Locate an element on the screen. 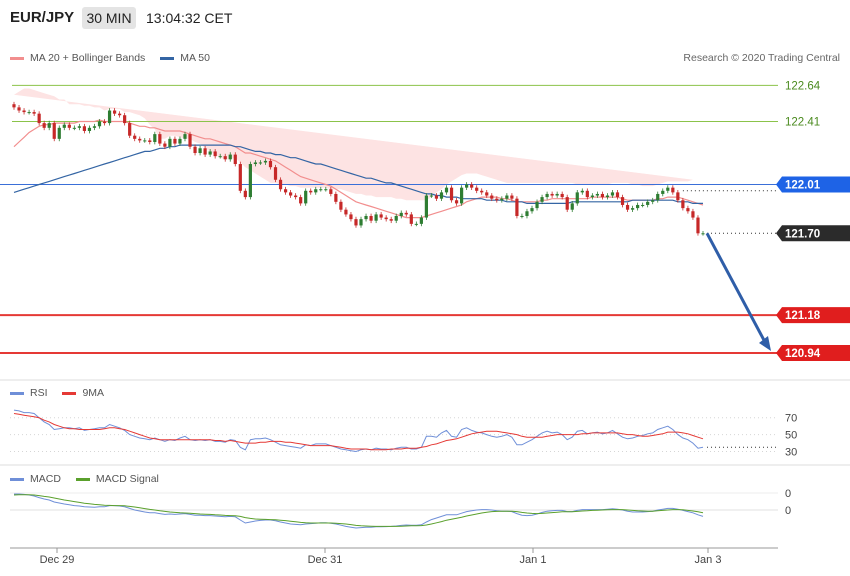 The height and width of the screenshot is (576, 850). level-tag-120.94 is located at coordinates (813, 352).